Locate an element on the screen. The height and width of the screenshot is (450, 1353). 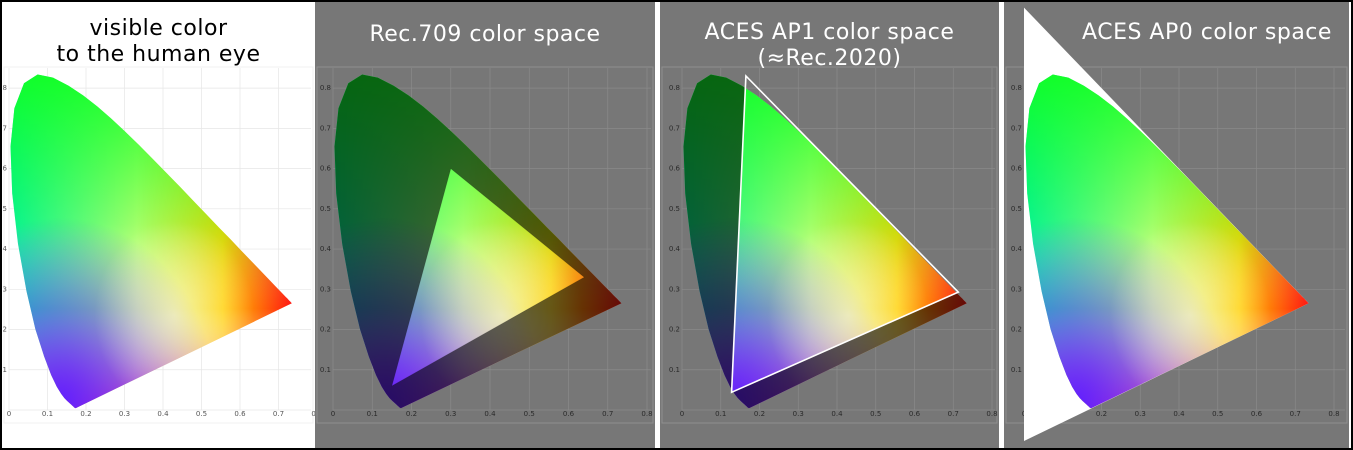
title-ap1: ACES AP1 color space (≈Rec.2020) is located at coordinates (829, 46).